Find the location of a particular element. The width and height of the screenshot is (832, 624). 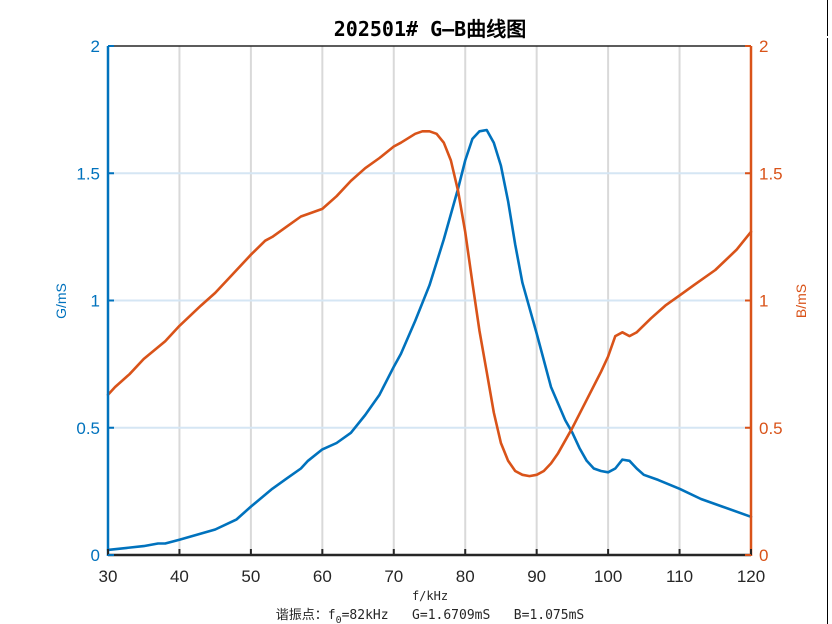

right-y-tick-label: 0 is located at coordinates (763, 555).